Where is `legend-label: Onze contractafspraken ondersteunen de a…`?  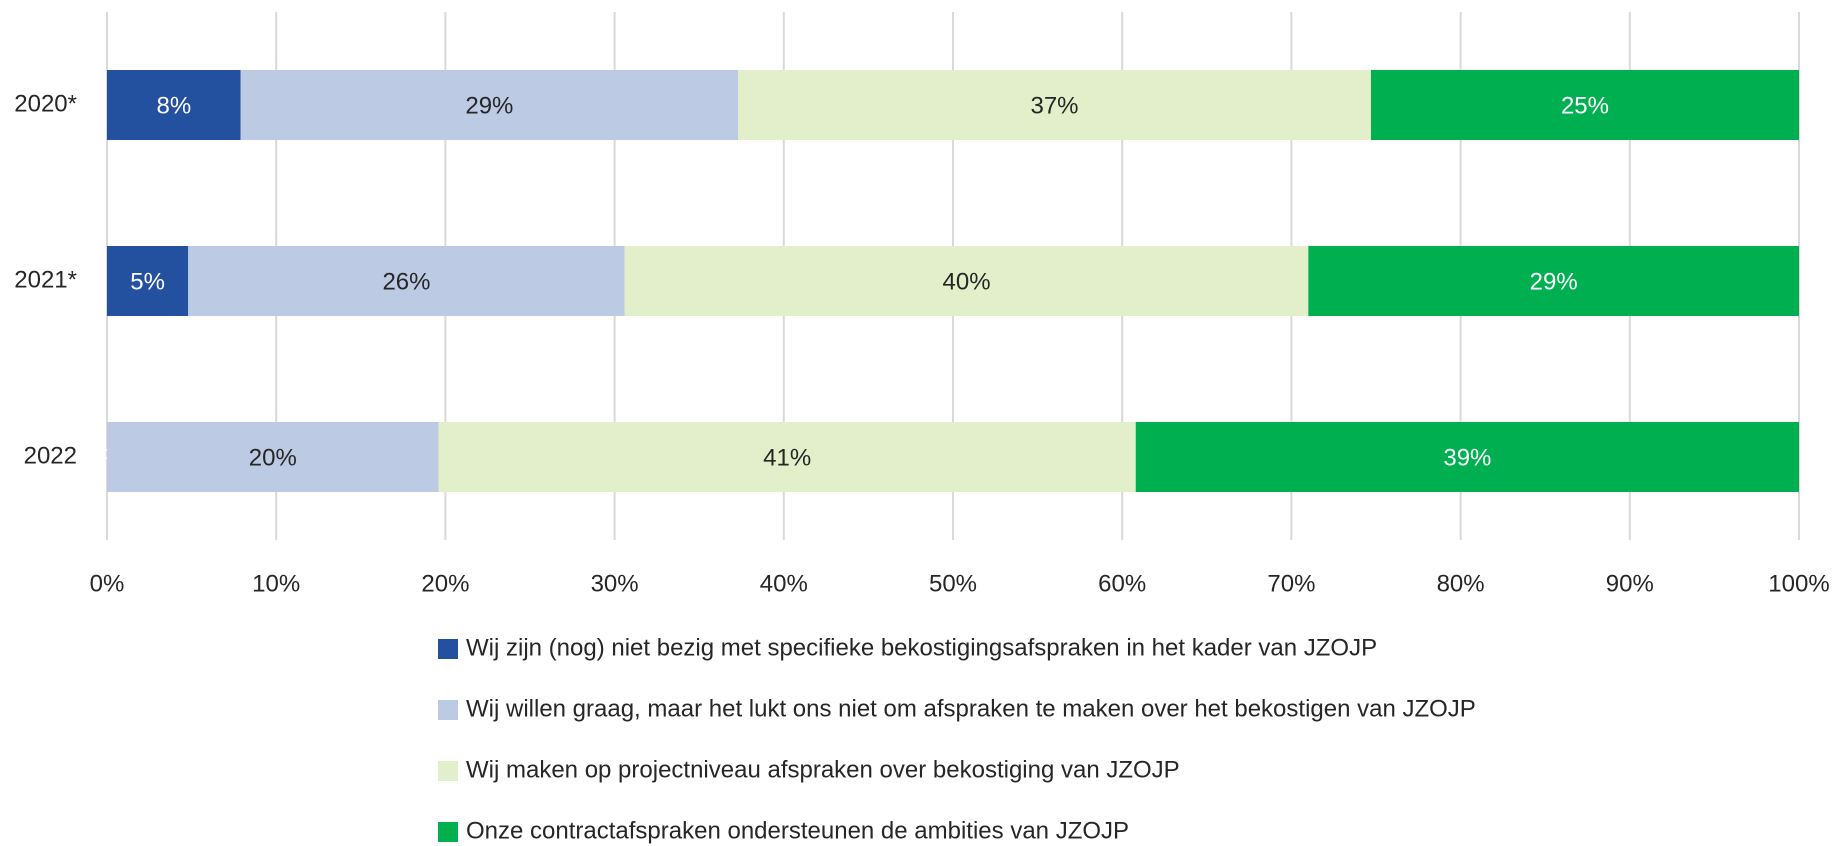
legend-label: Onze contractafspraken ondersteunen de a… is located at coordinates (797, 830).